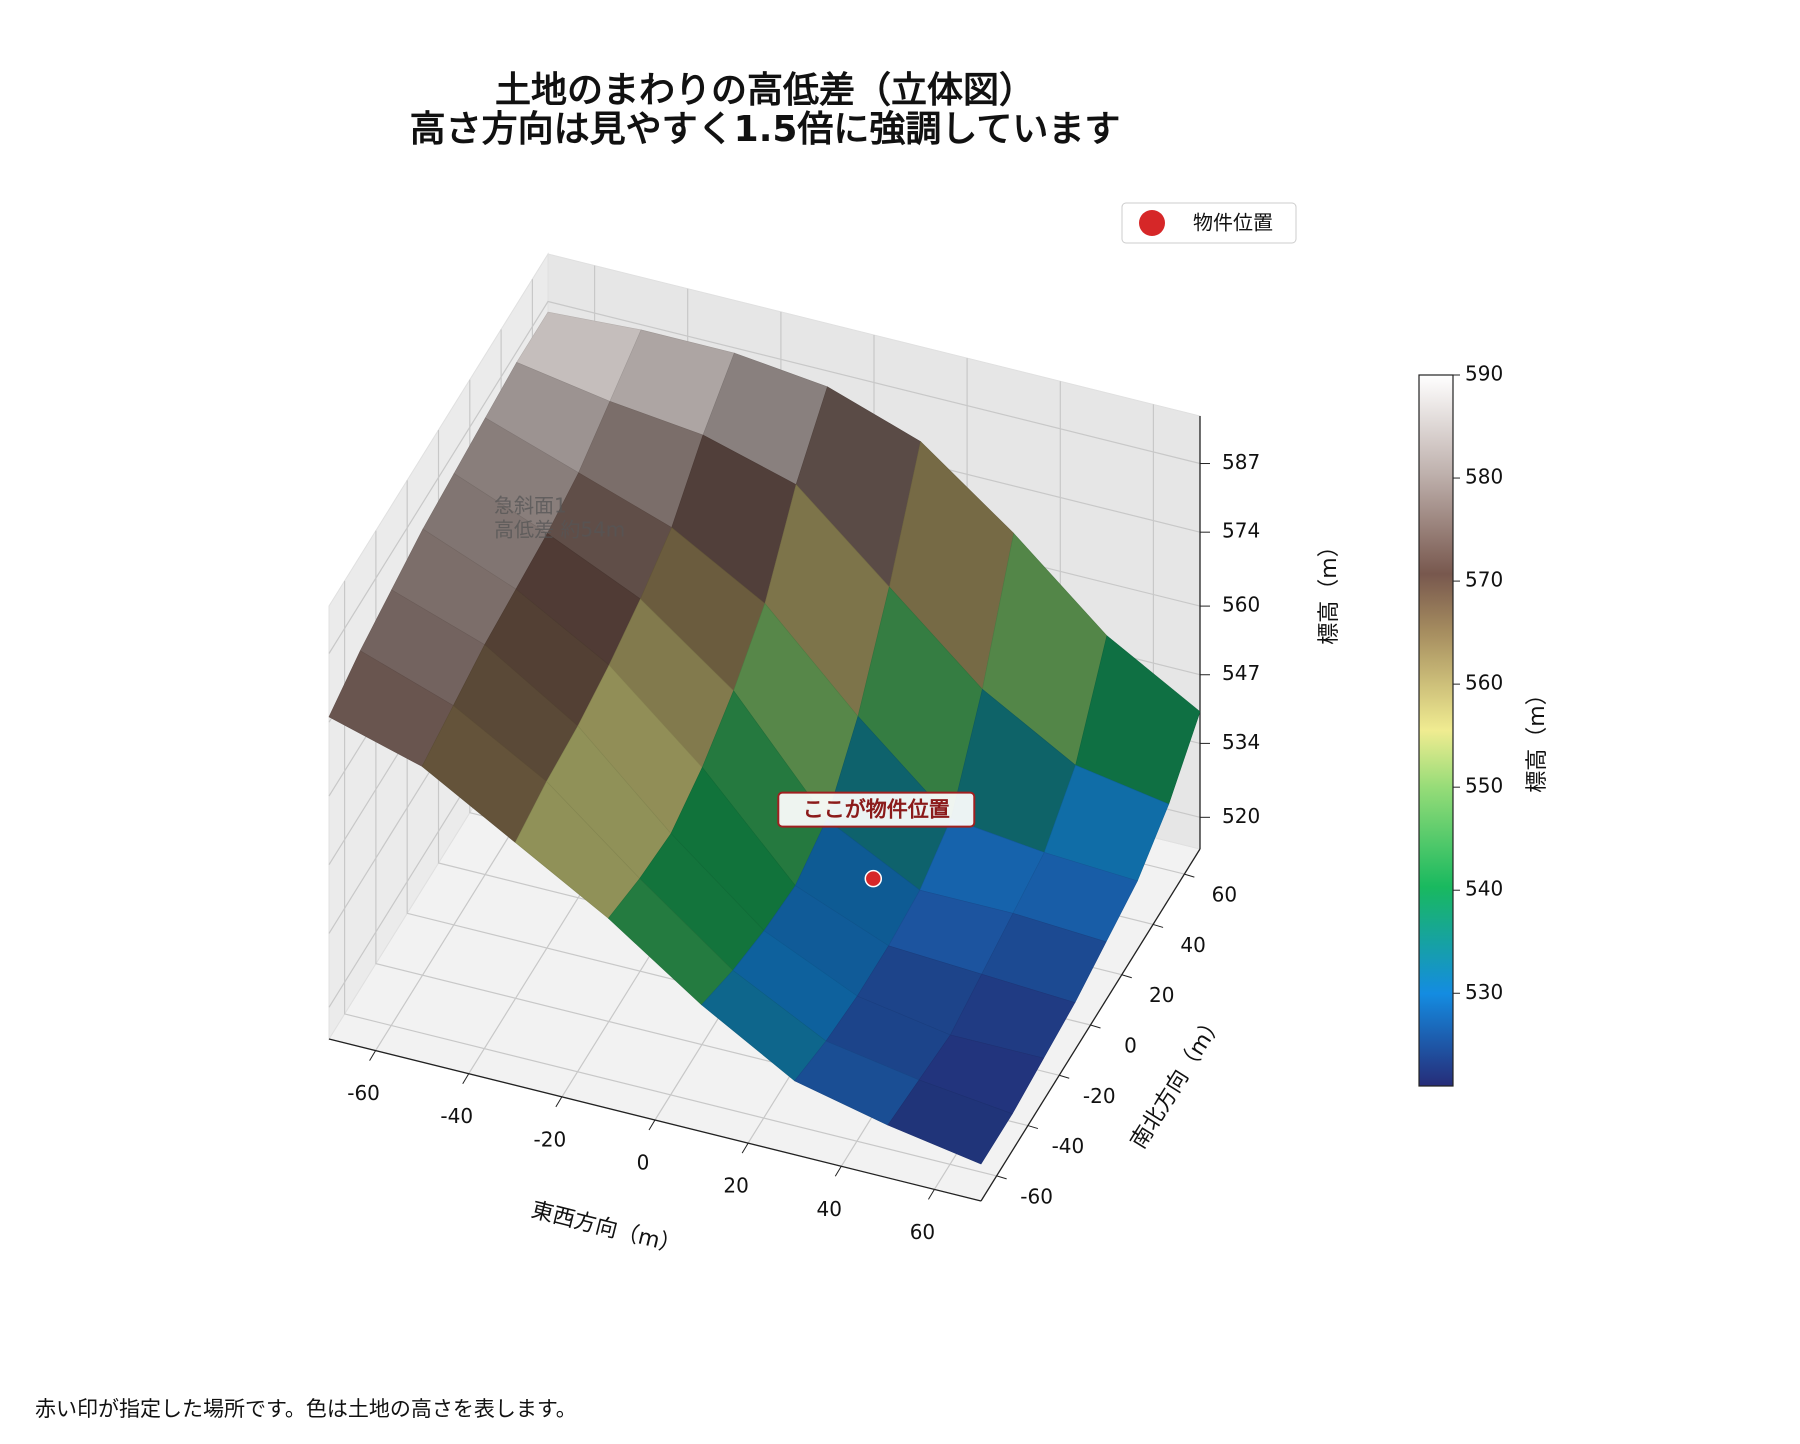 The image size is (1800, 1444). What do you see at coordinates (950, 1122) in the screenshot?
I see `surface-facet` at bounding box center [950, 1122].